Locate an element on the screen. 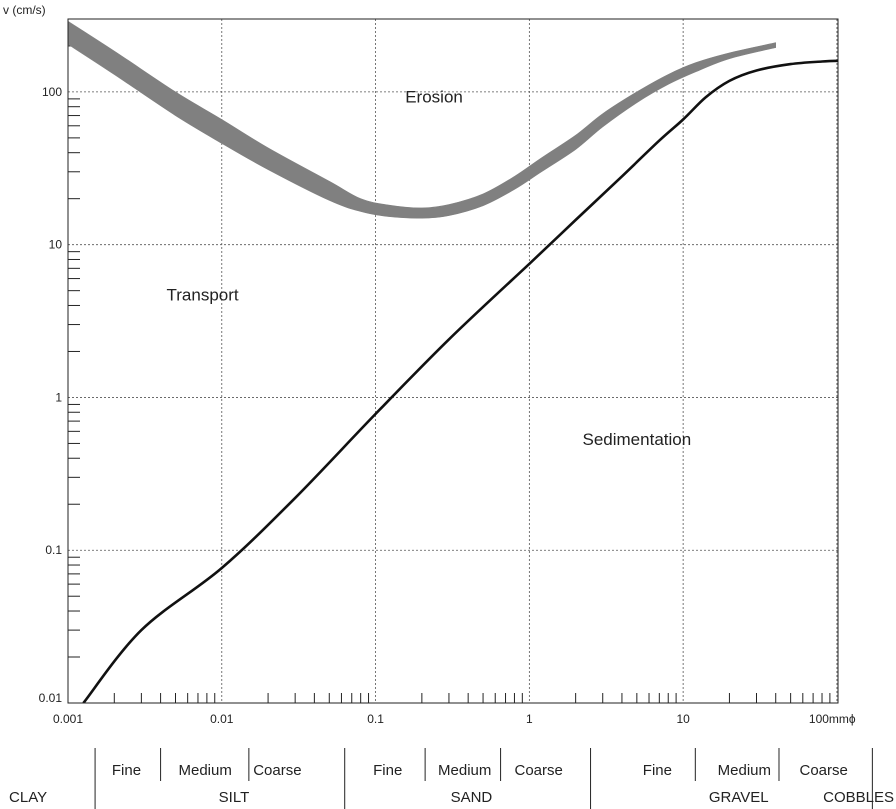 Image resolution: width=896 pixels, height=809 pixels. y-tick-label: 0.01 is located at coordinates (51, 698).